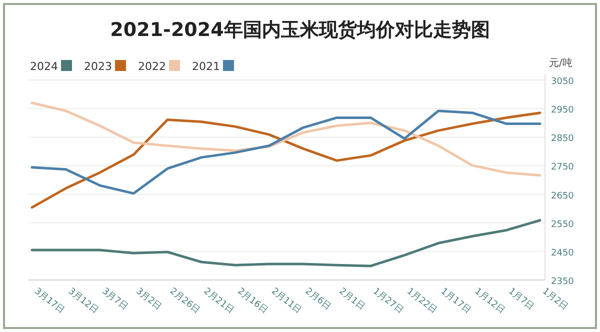 The image size is (600, 332). Describe the element at coordinates (252, 301) in the screenshot. I see `x-tick-label: 2月16日` at that location.